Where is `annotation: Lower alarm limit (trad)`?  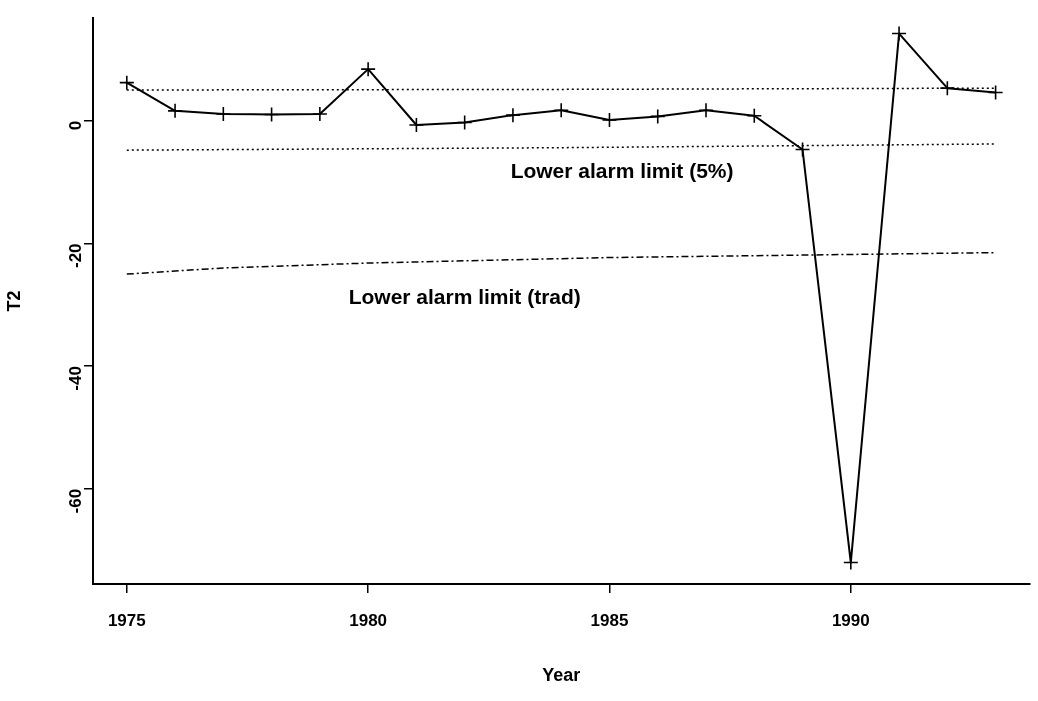 annotation: Lower alarm limit (trad) is located at coordinates (464, 297).